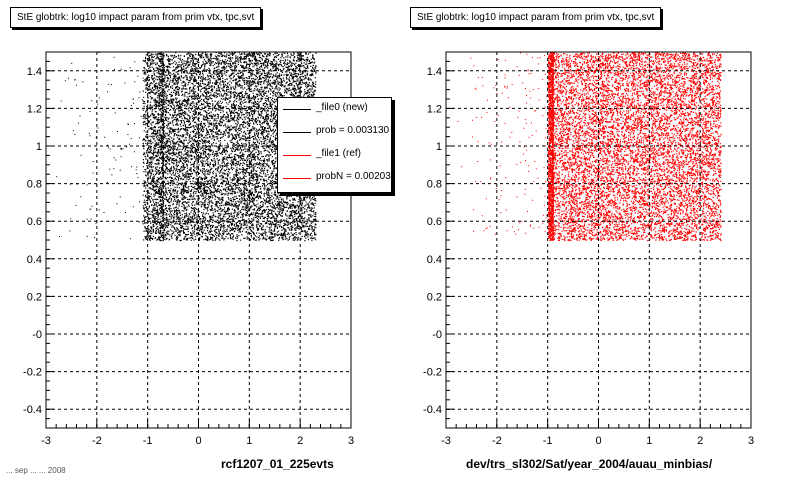 This screenshot has height=480, width=800. I want to click on legend-label: probN = 0.002030, so click(354, 176).